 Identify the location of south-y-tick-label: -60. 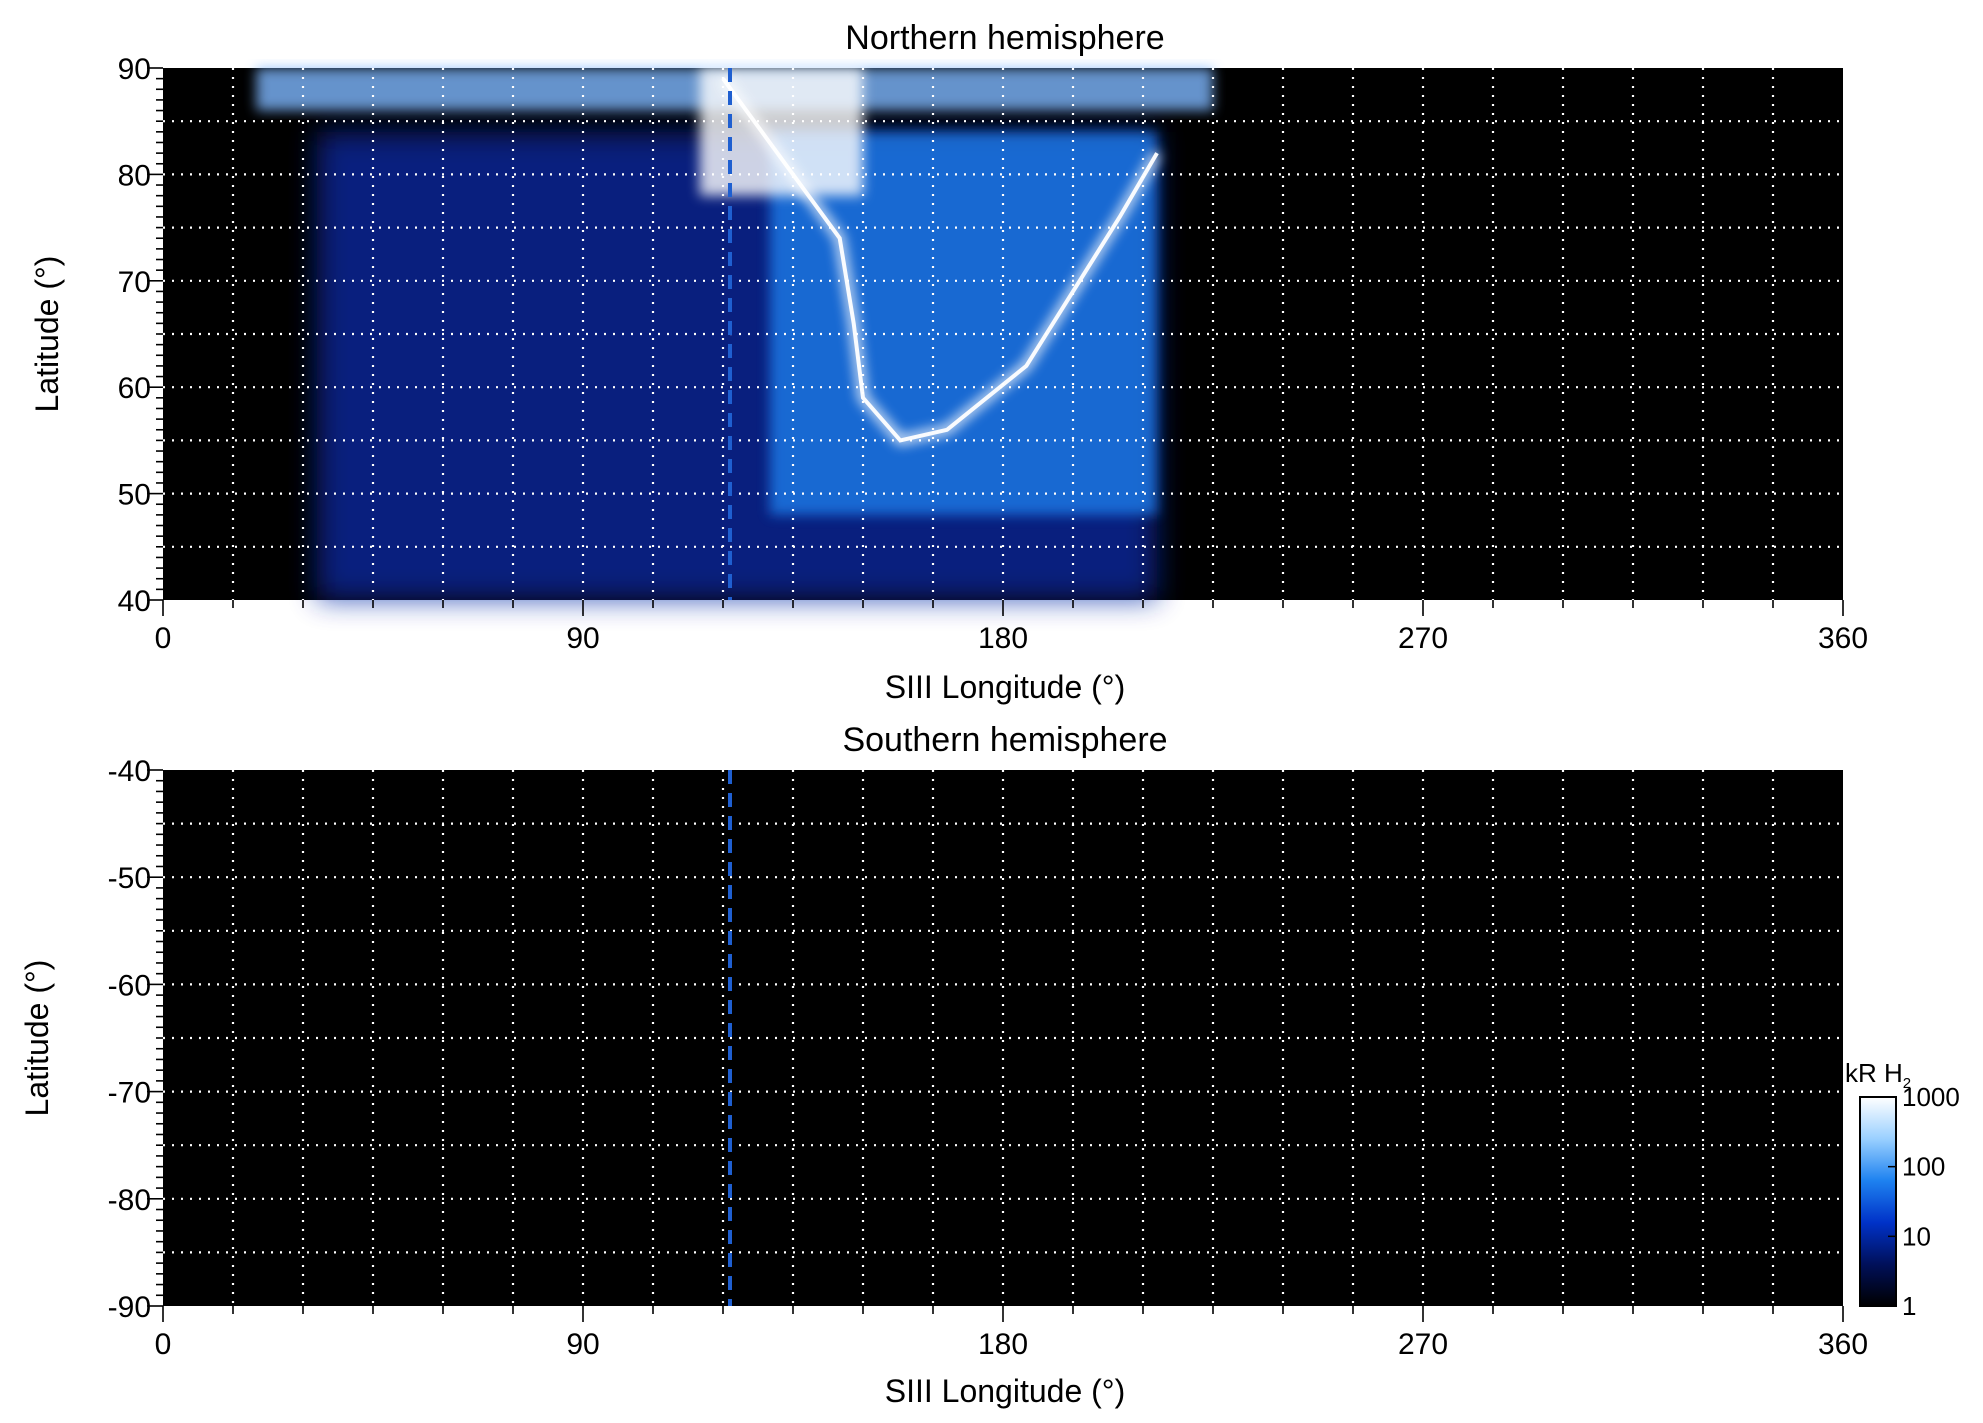
(129, 985).